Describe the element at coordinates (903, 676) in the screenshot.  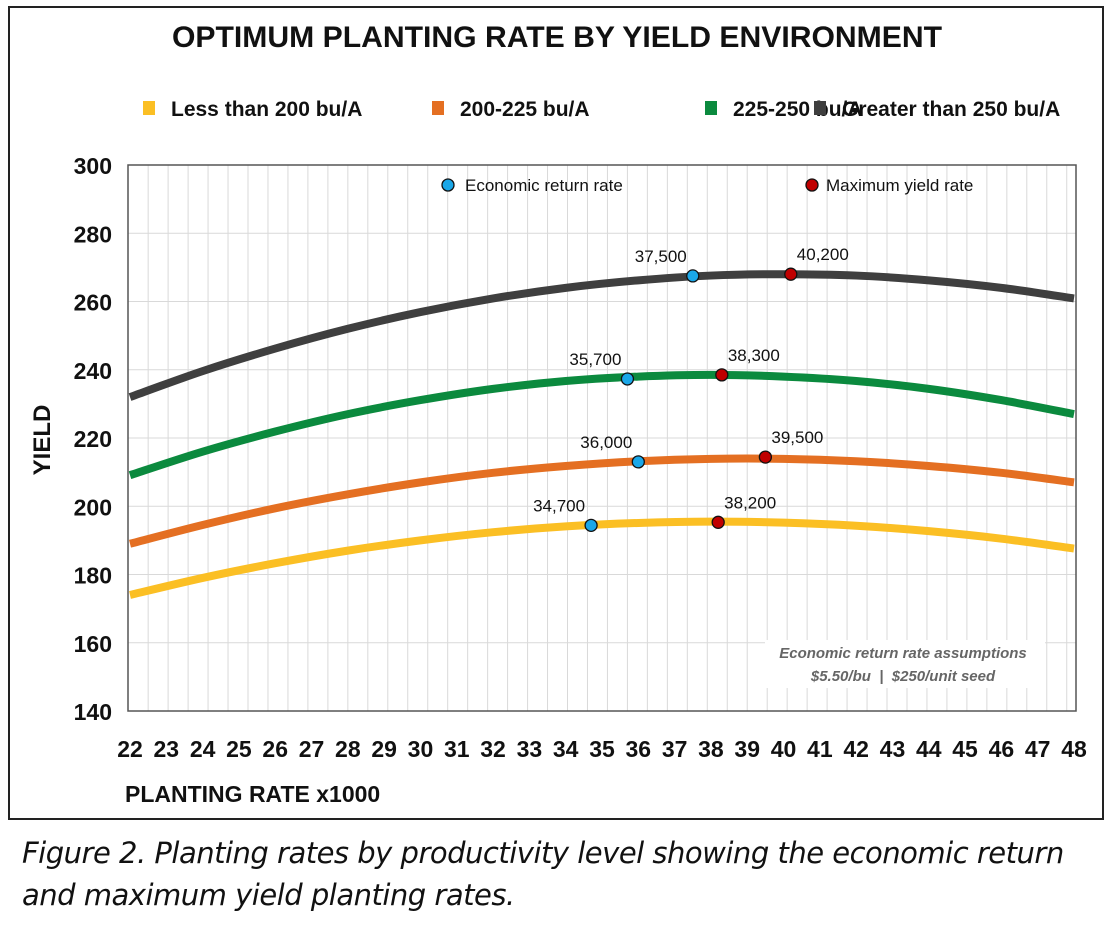
I see `assumptions-line-2: $5.50/bu | $250/unit seed` at that location.